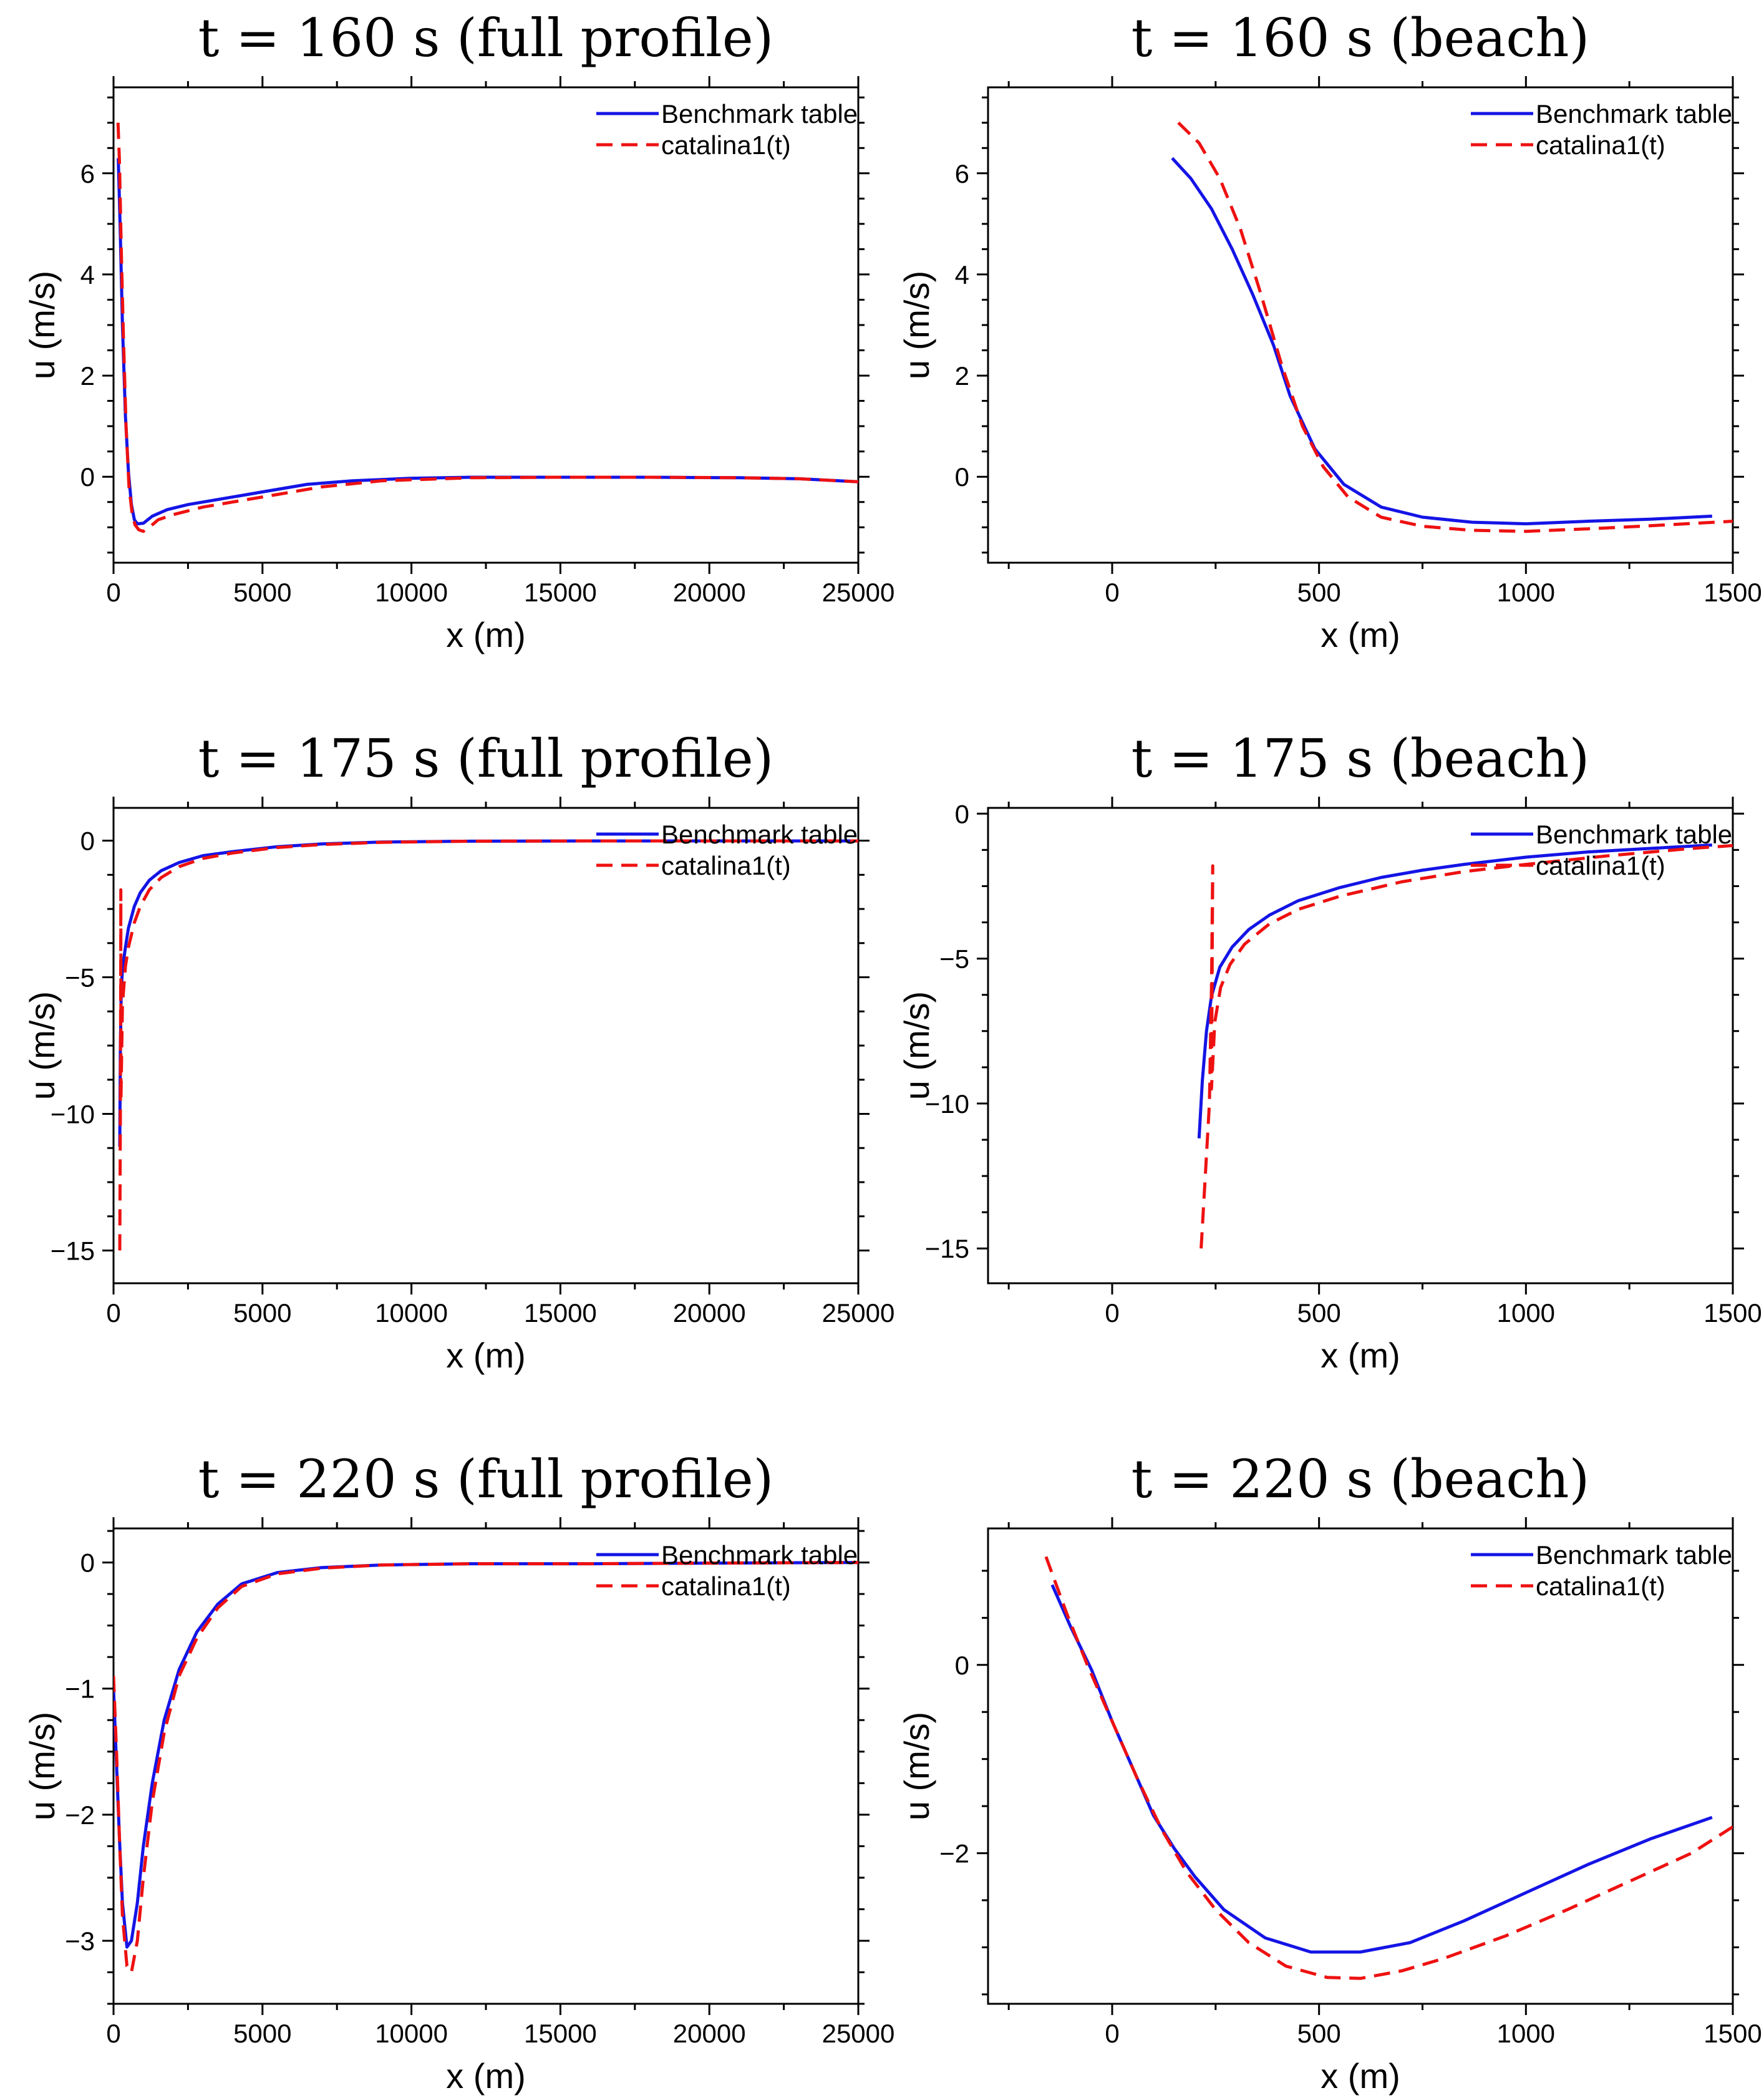 This screenshot has height=2098, width=1764. Describe the element at coordinates (486, 1479) in the screenshot. I see `chart-title: t = 220 s (full profile)` at that location.